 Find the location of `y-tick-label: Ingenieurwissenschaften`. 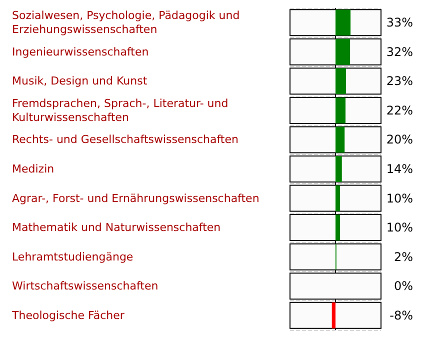

y-tick-label: Ingenieurwissenschaften is located at coordinates (80, 51).